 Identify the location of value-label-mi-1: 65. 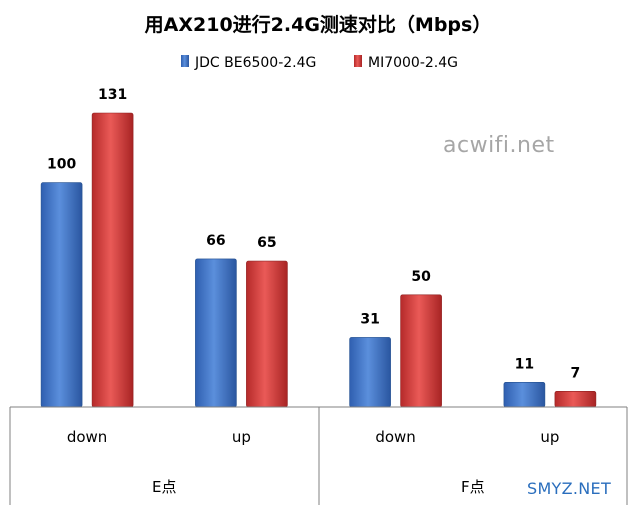
(266, 243).